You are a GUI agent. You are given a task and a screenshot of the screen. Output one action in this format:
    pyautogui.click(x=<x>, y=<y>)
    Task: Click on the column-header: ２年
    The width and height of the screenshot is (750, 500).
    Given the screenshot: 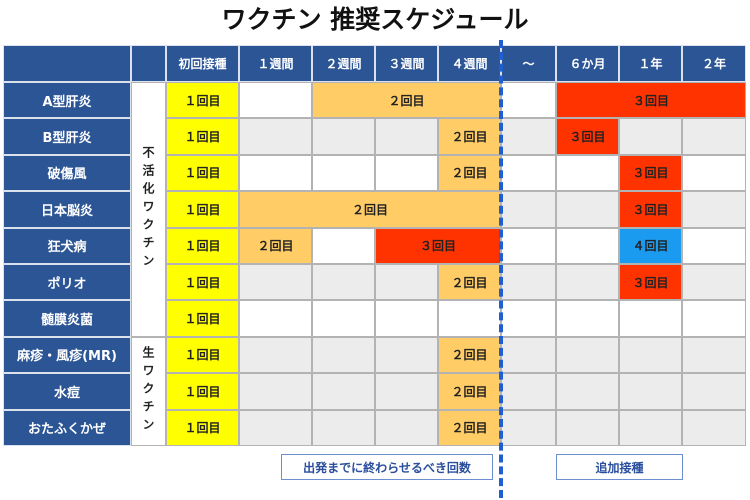 What is the action you would take?
    pyautogui.click(x=714, y=63)
    